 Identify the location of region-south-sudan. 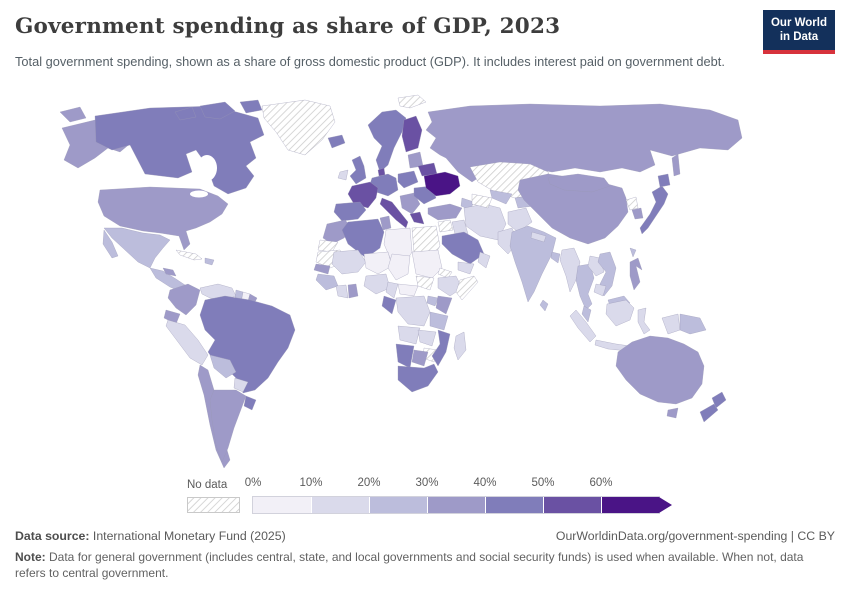
(425, 283).